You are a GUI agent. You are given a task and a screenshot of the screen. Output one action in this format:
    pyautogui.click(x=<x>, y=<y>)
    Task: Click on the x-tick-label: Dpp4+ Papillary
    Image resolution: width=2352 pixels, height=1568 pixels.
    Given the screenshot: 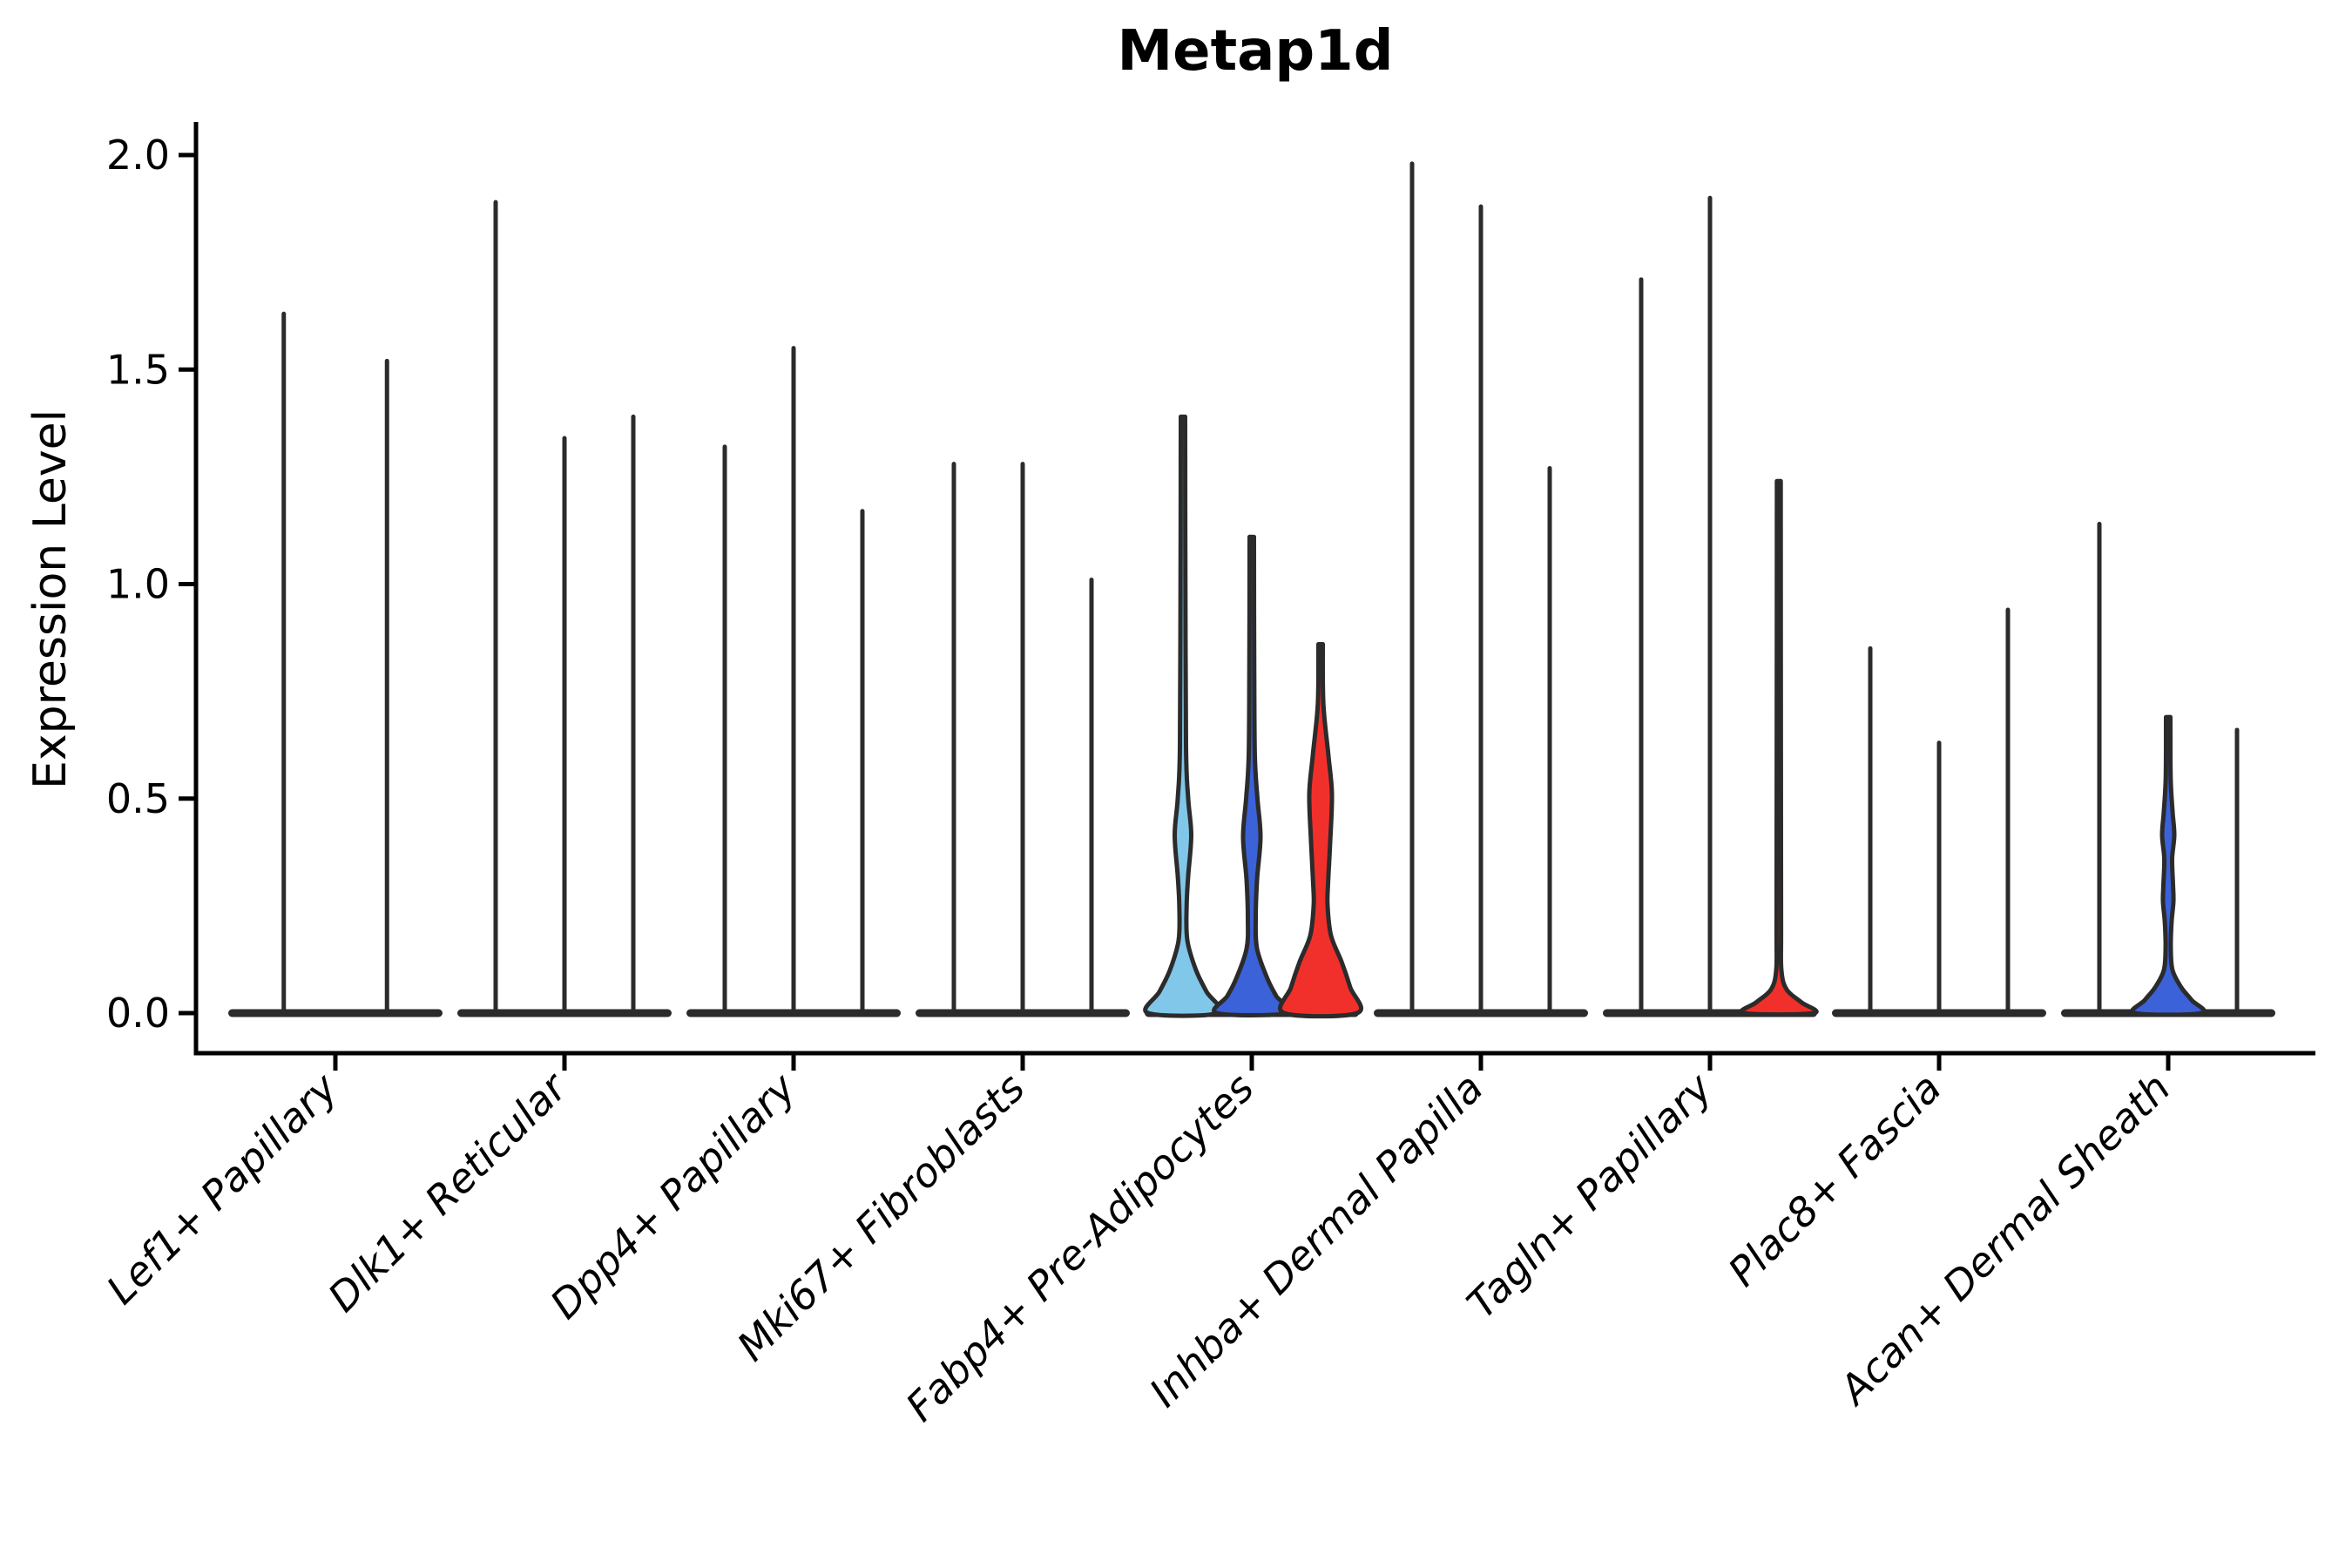 What is the action you would take?
    pyautogui.click(x=673, y=1196)
    